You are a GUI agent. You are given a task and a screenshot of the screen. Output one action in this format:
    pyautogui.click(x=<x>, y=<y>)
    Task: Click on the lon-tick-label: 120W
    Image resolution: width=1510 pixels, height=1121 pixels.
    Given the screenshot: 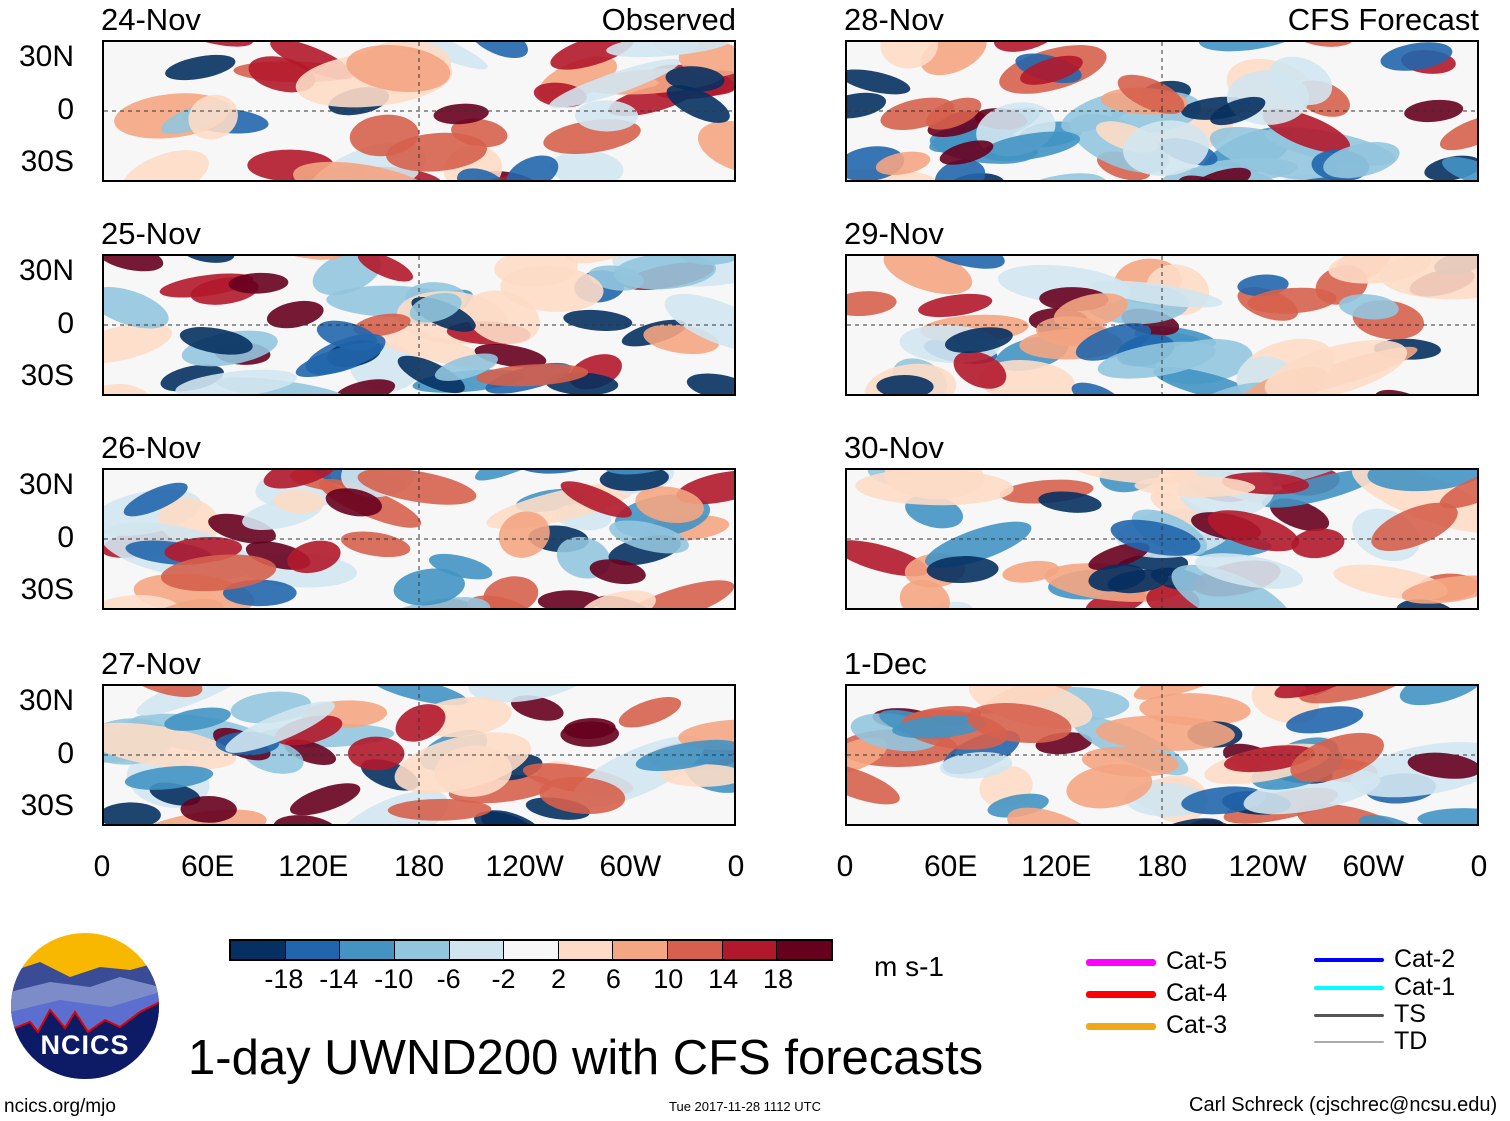 What is the action you would take?
    pyautogui.click(x=1267, y=866)
    